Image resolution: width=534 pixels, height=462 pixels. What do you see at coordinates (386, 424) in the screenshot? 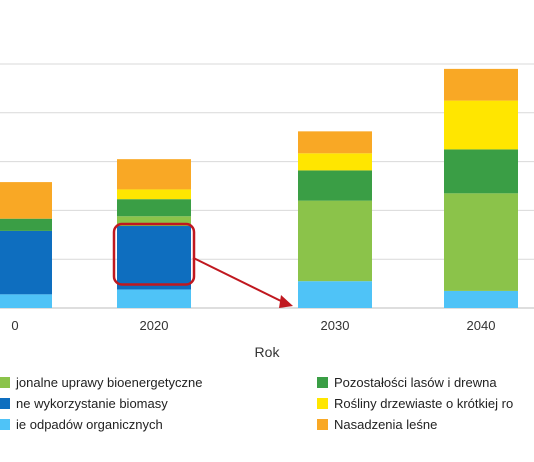
I see `legend-label: Nasadzenia leśne` at bounding box center [386, 424].